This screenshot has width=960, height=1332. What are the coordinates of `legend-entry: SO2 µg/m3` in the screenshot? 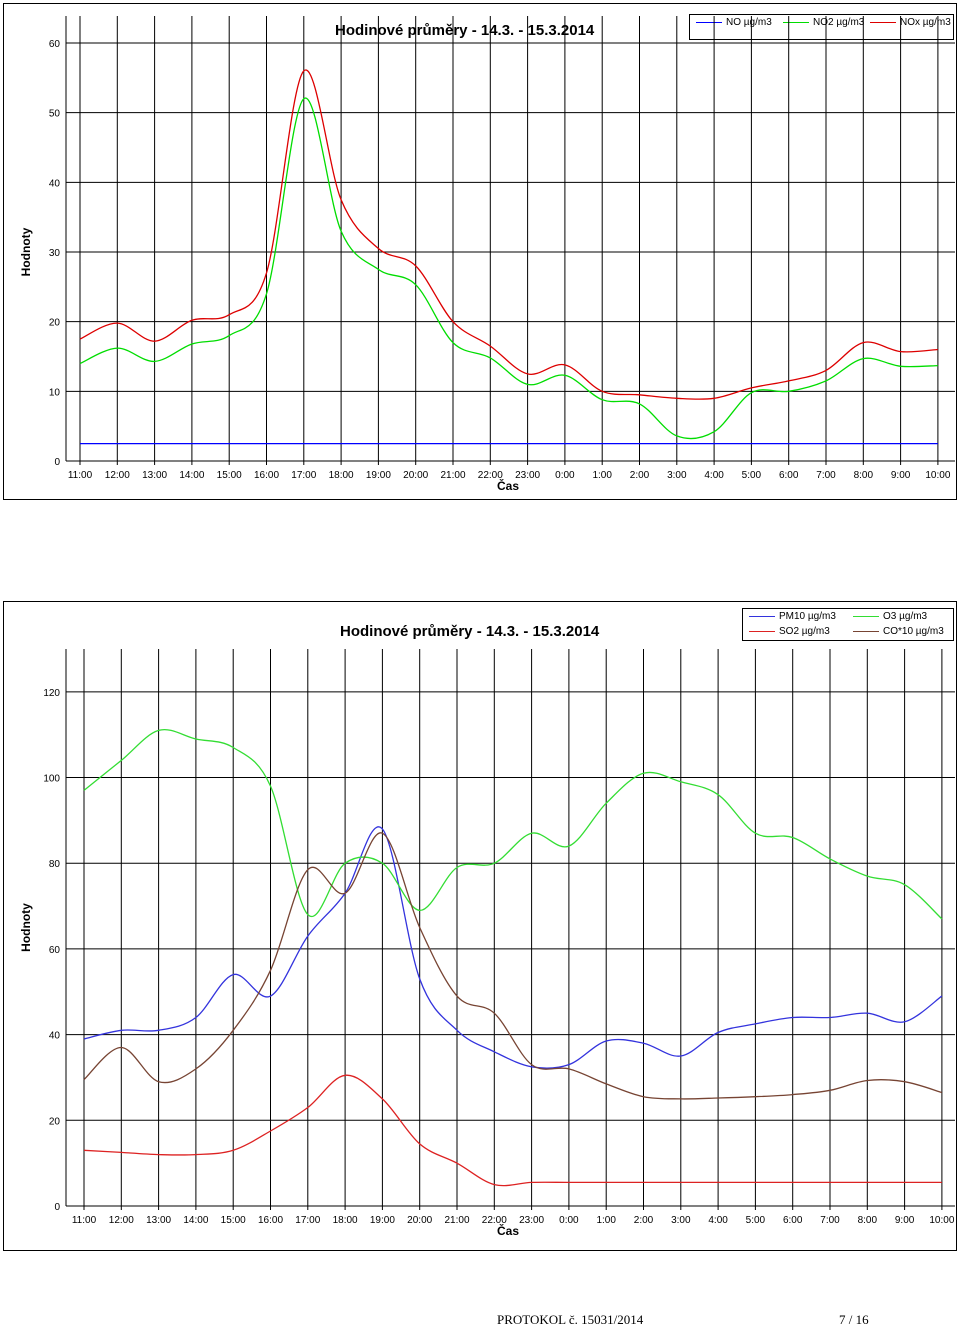 It's located at (789, 631).